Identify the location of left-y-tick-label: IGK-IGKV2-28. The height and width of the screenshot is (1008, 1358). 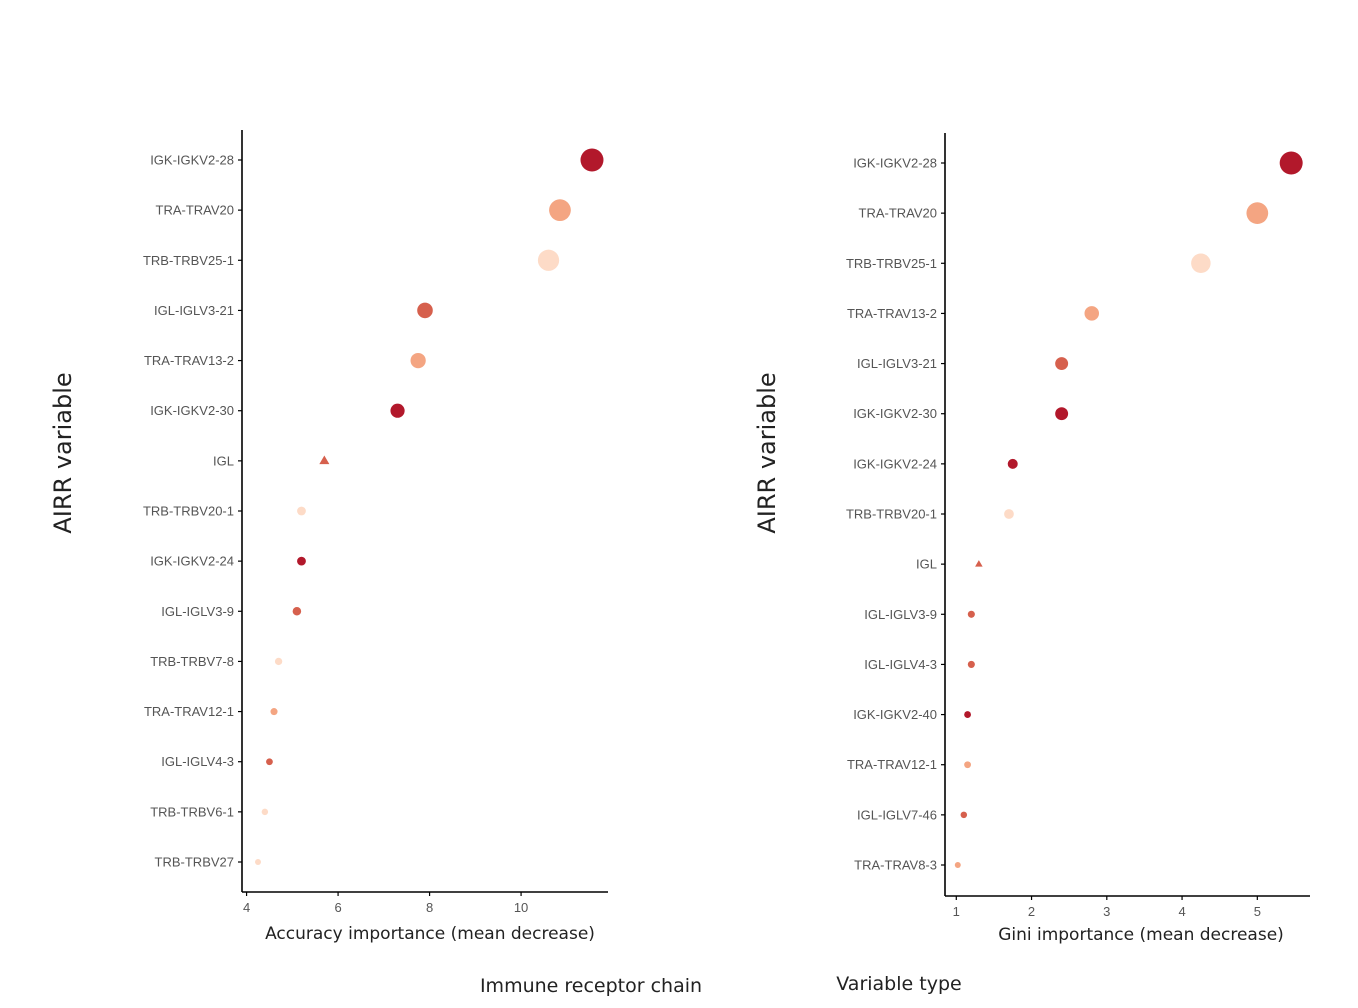
(192, 160).